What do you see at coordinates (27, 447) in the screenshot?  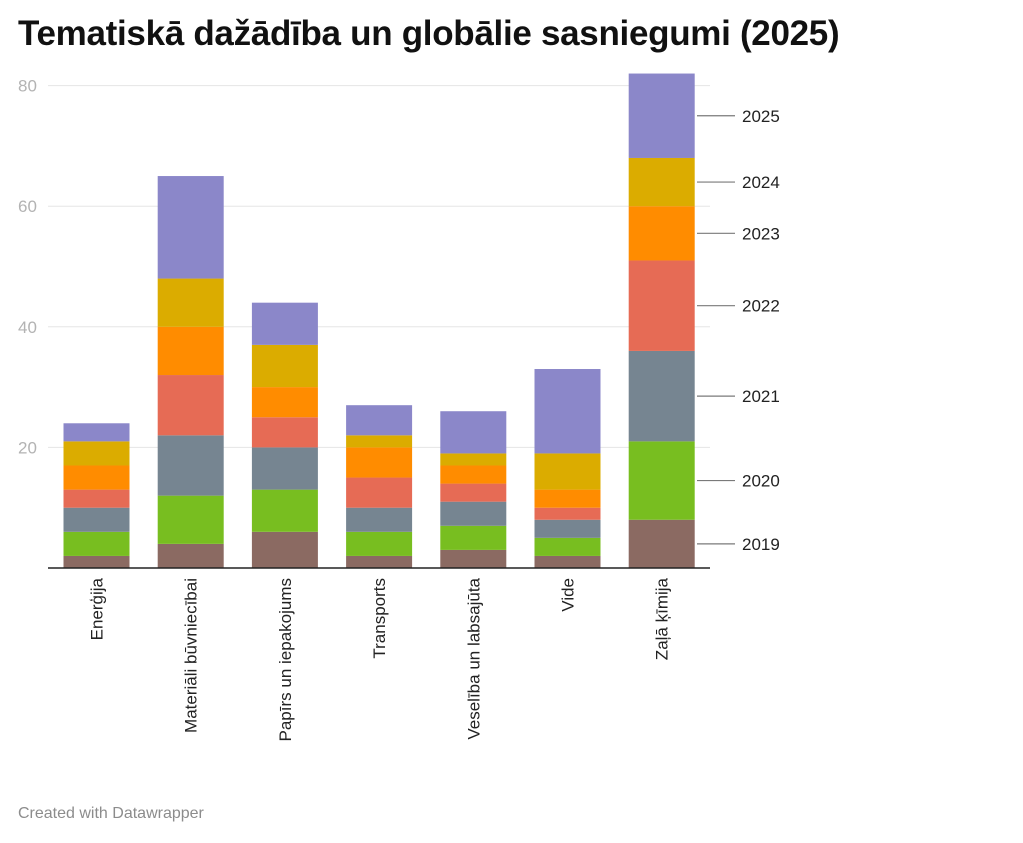 I see `y-tick-label: 20` at bounding box center [27, 447].